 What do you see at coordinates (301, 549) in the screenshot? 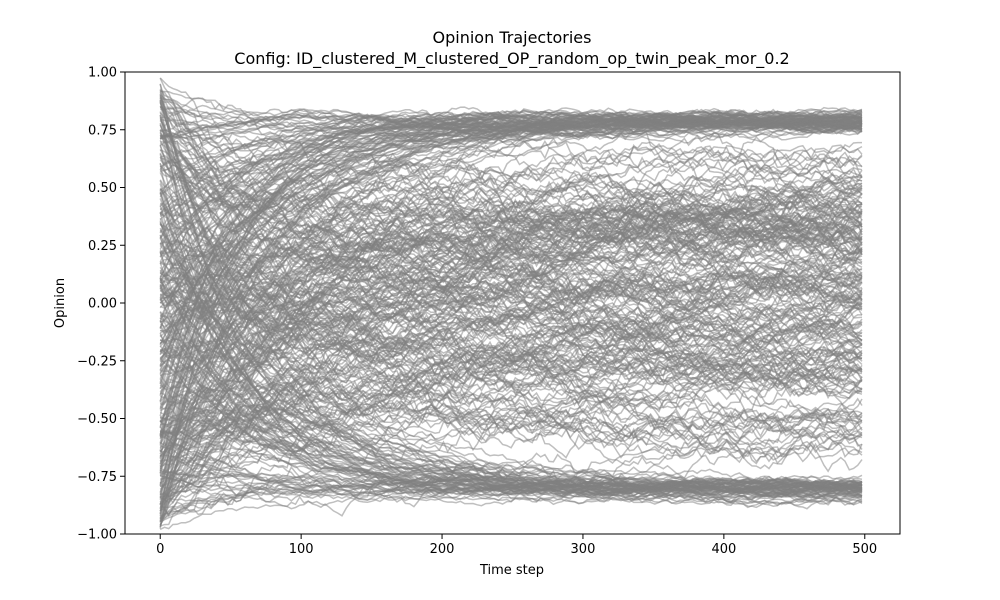
I see `x-tick-label: 100` at bounding box center [301, 549].